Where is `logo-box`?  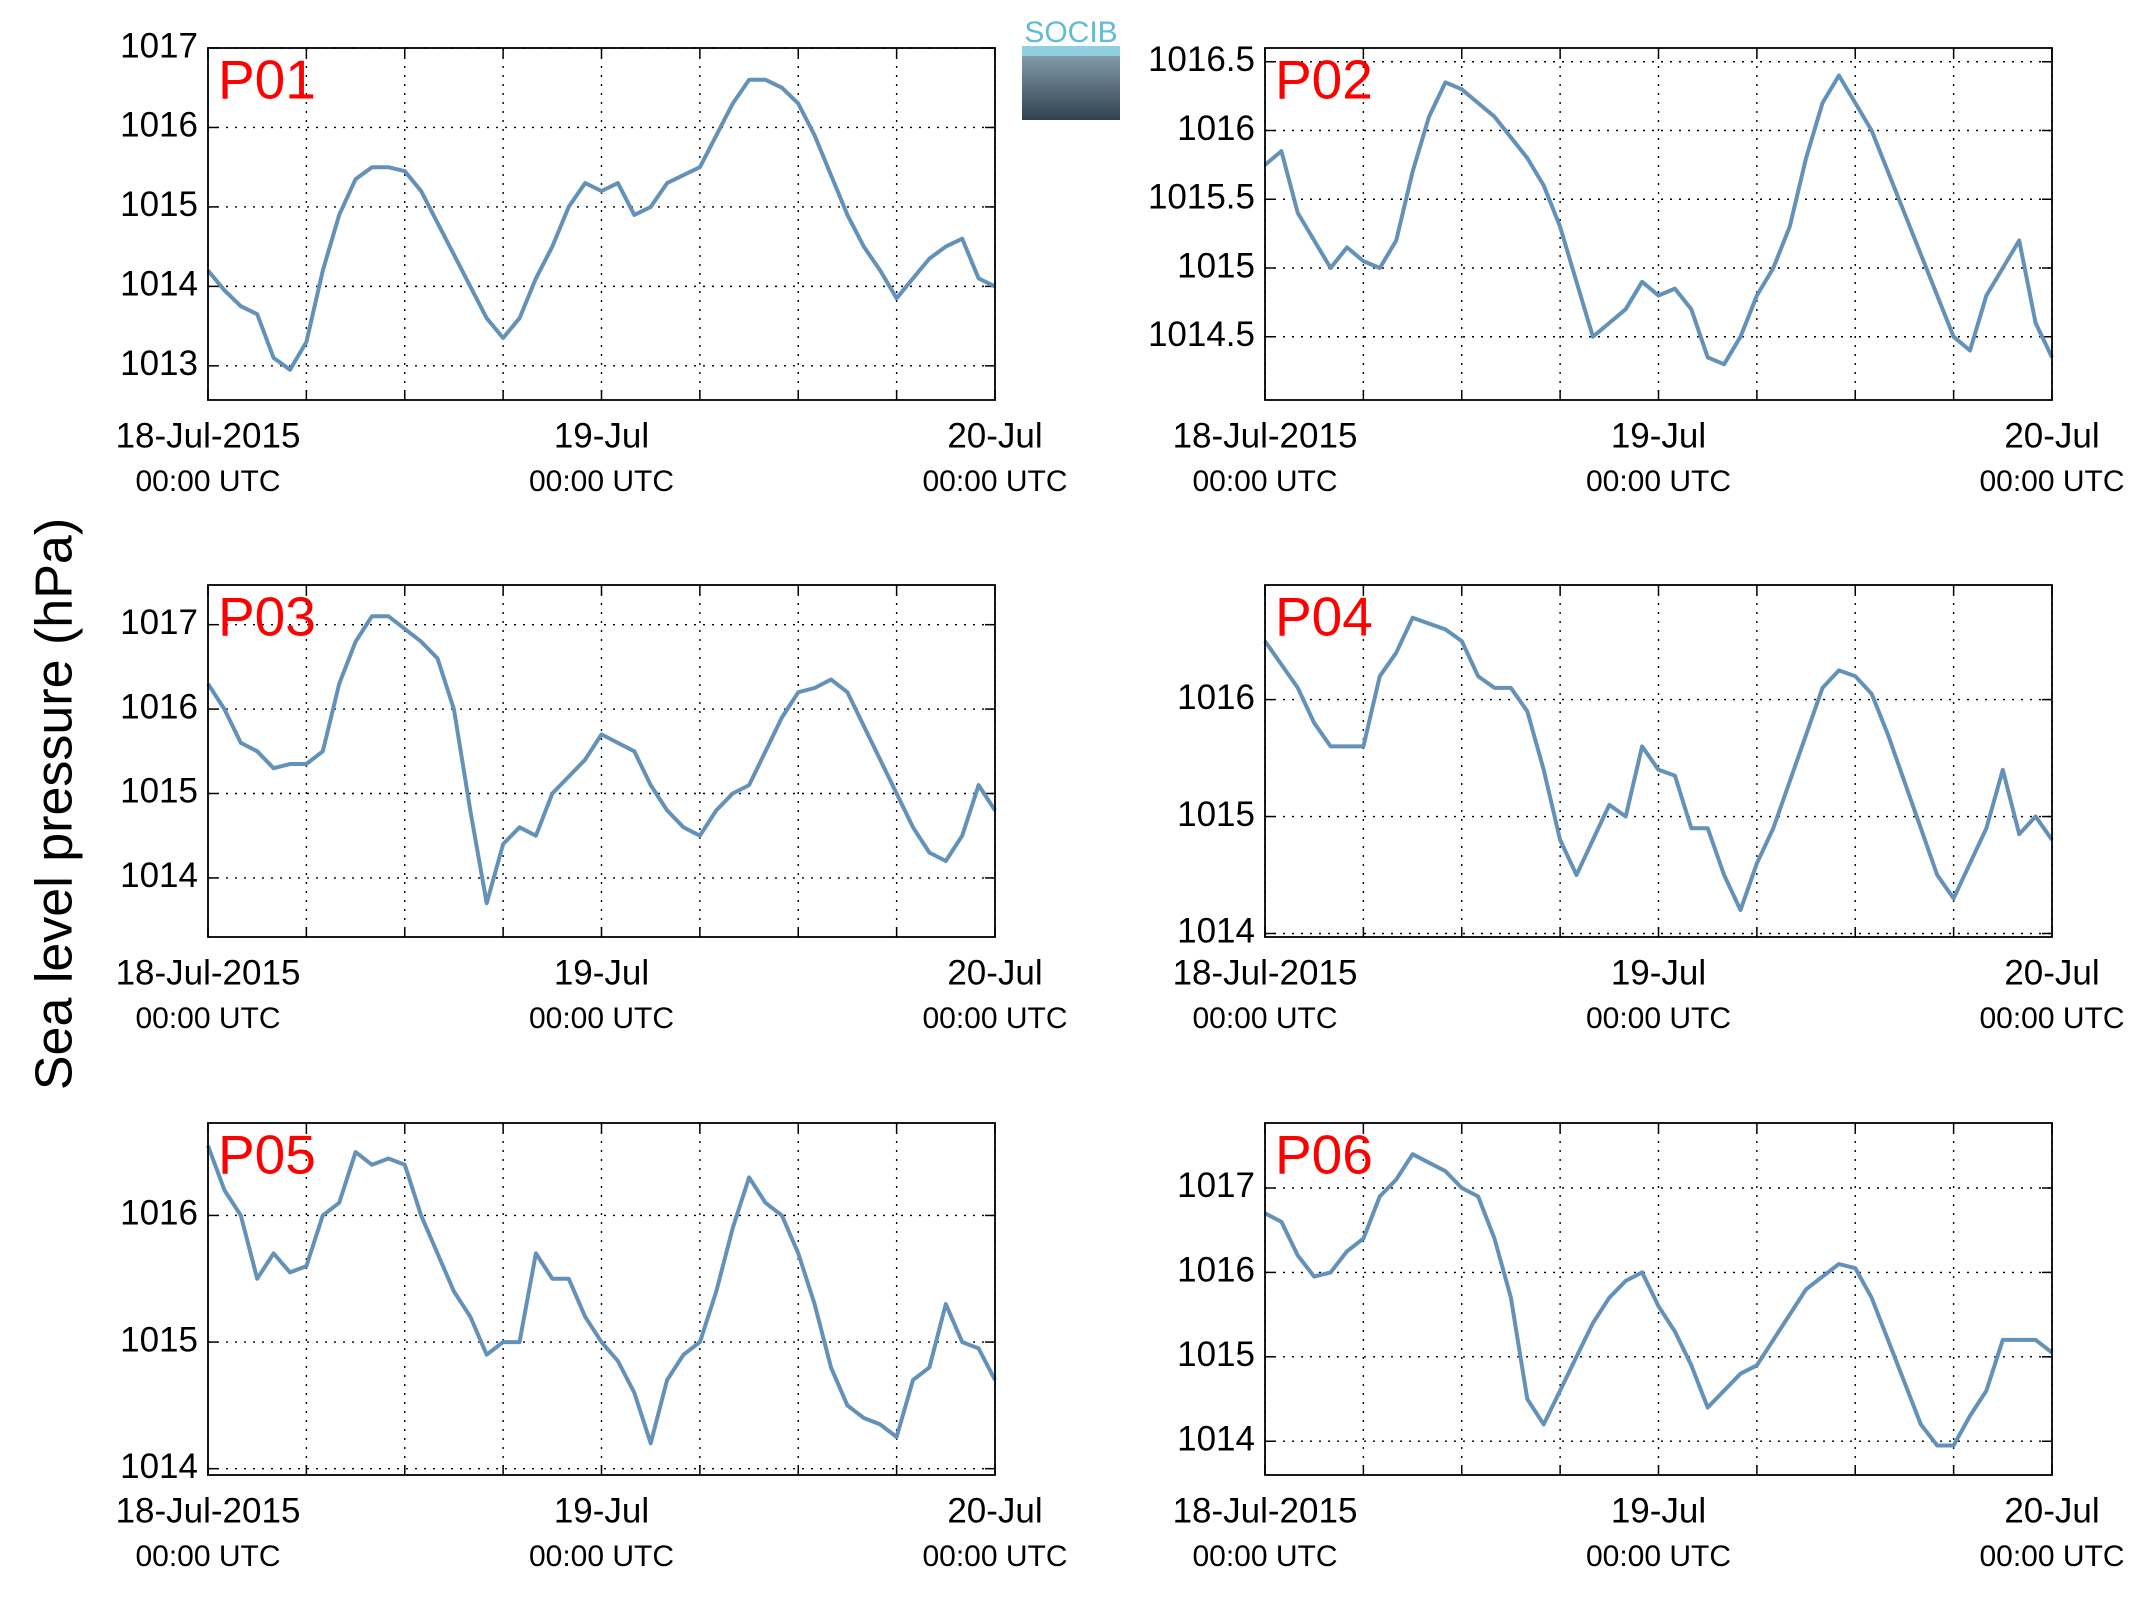 logo-box is located at coordinates (1071, 83).